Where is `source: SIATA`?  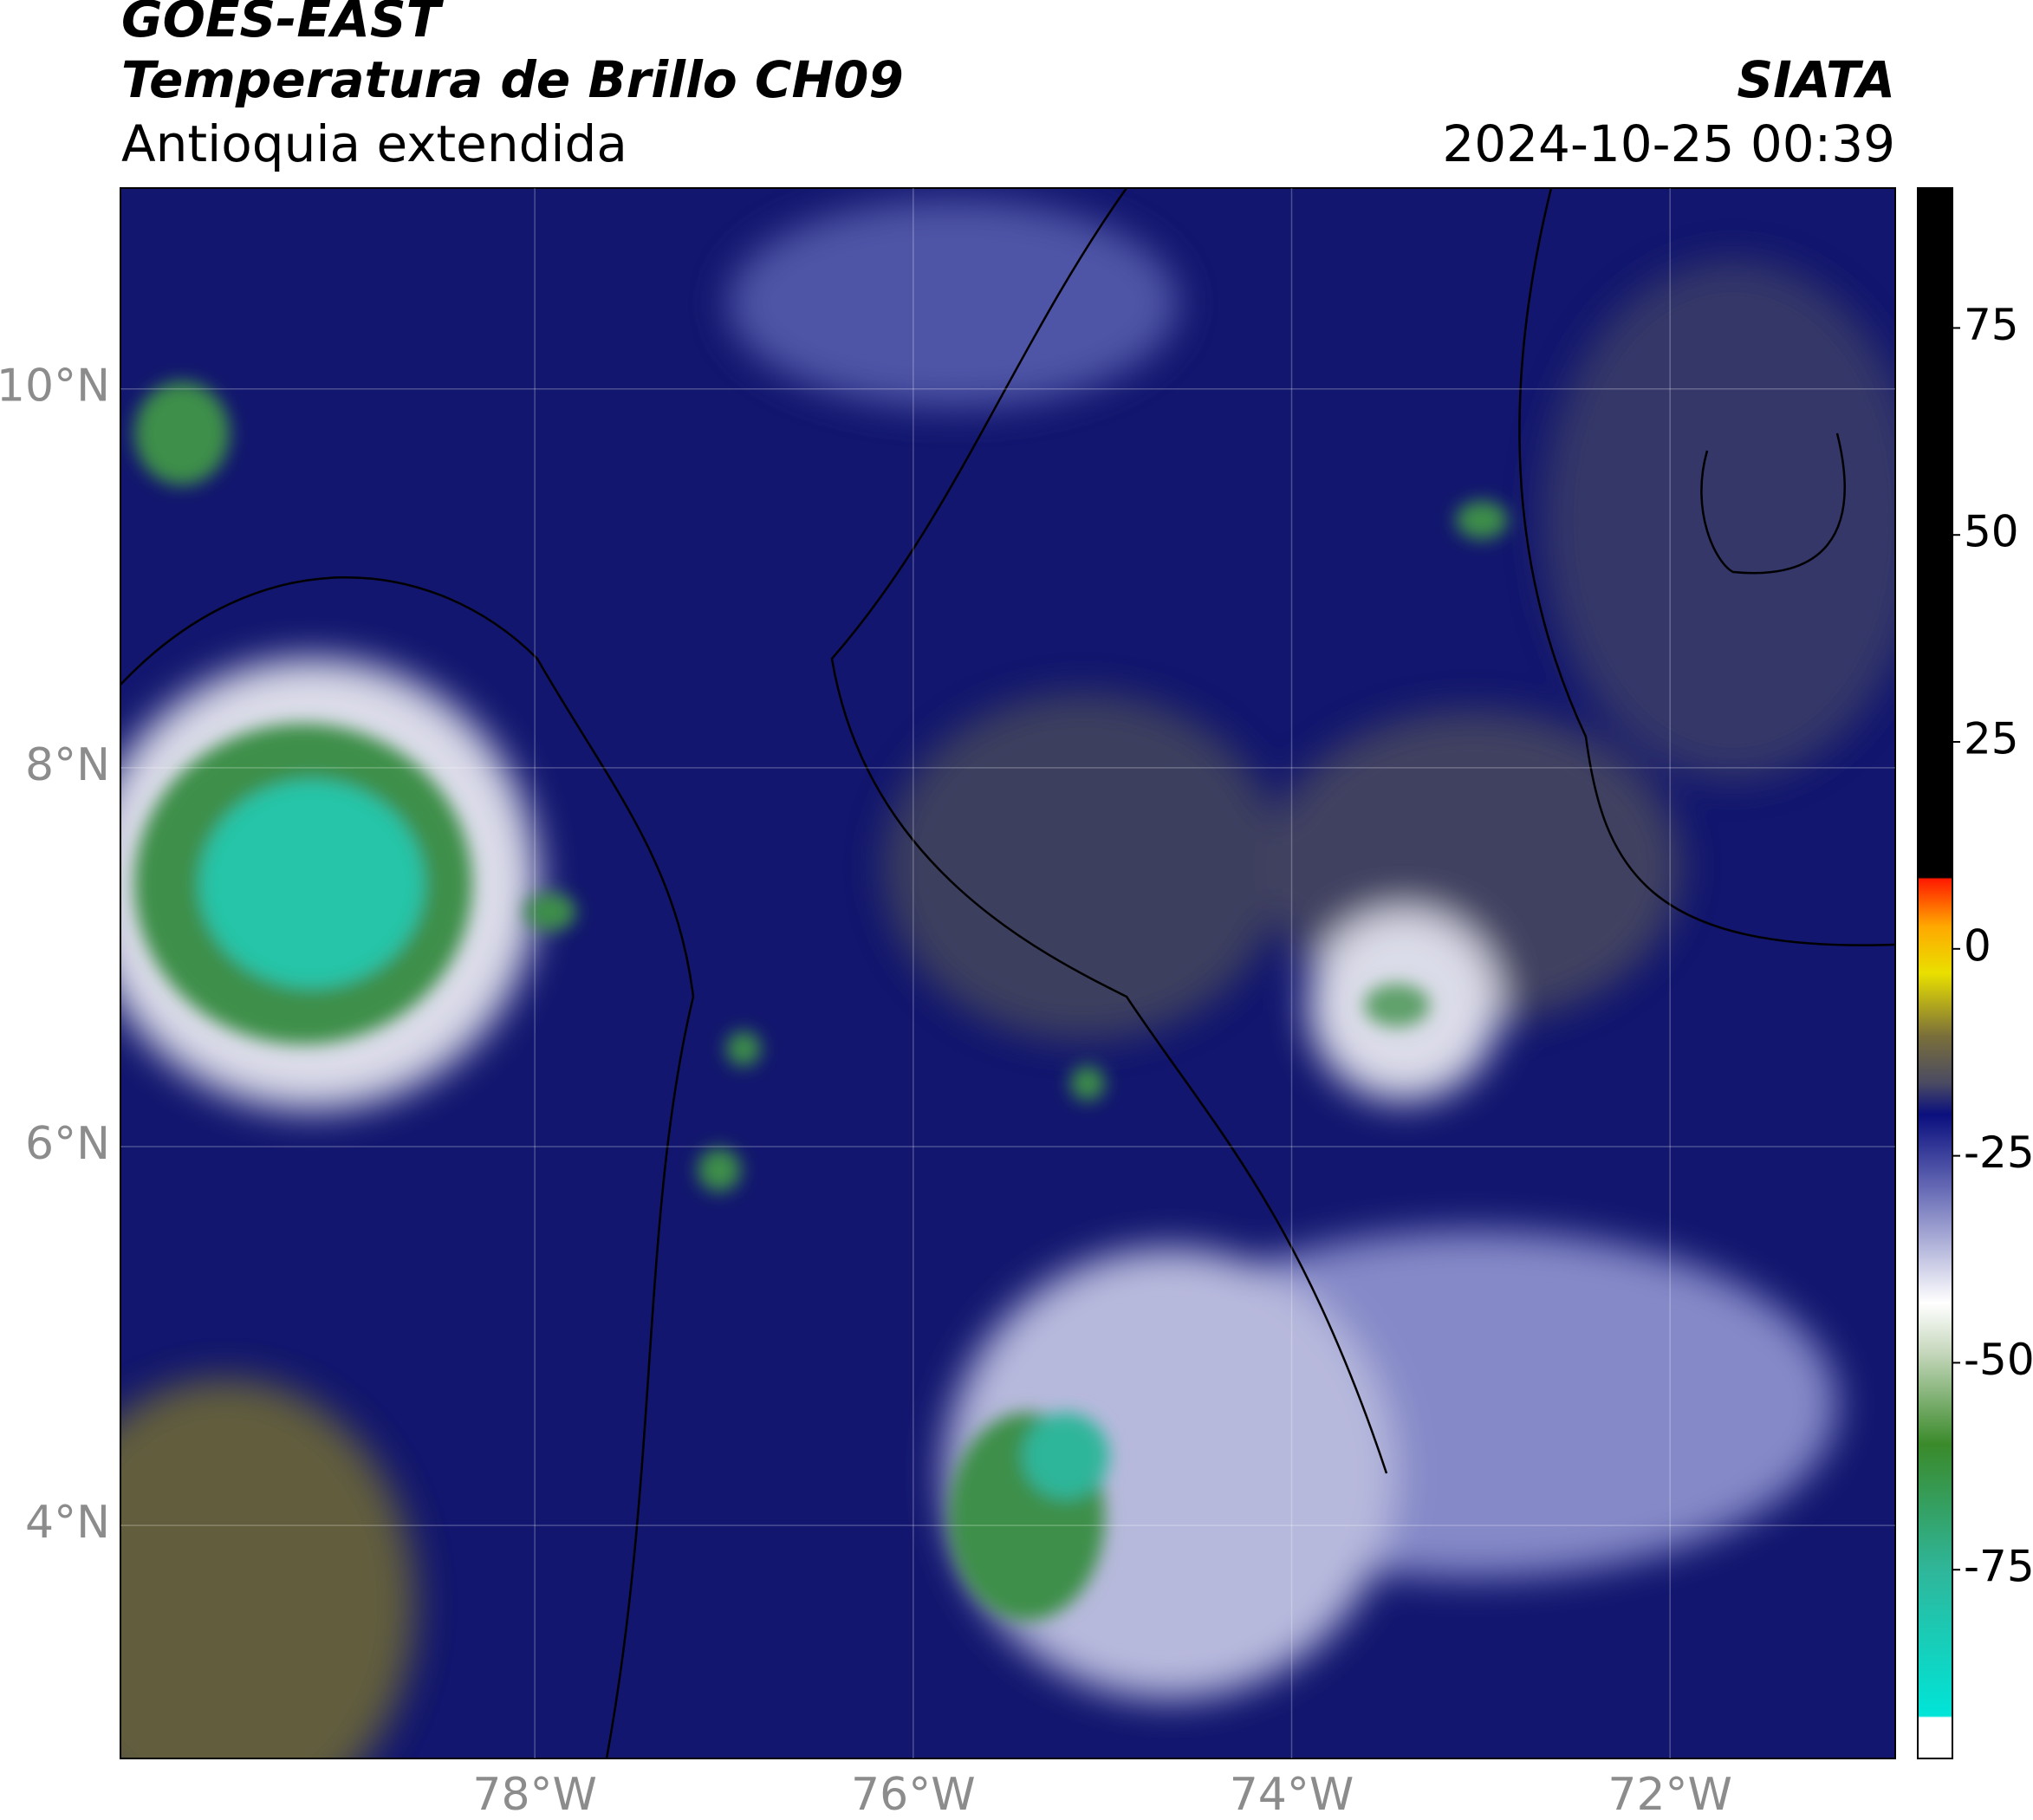 source: SIATA is located at coordinates (1816, 79).